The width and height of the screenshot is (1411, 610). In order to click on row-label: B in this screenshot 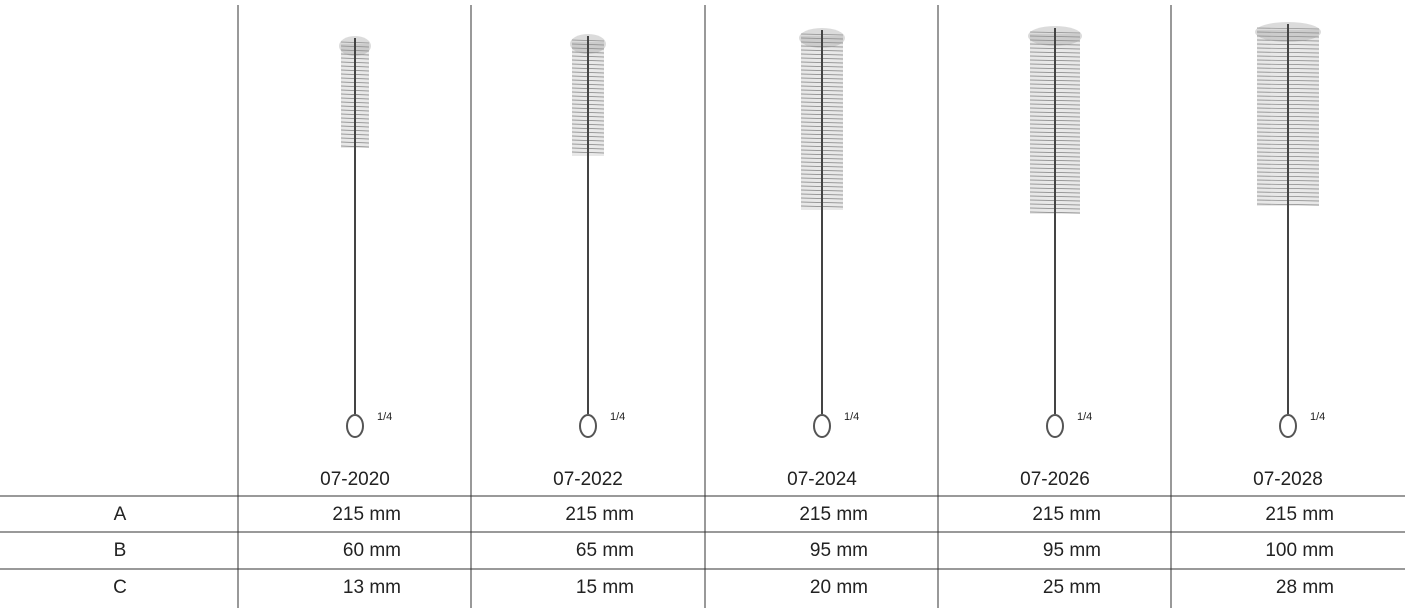, I will do `click(120, 550)`.